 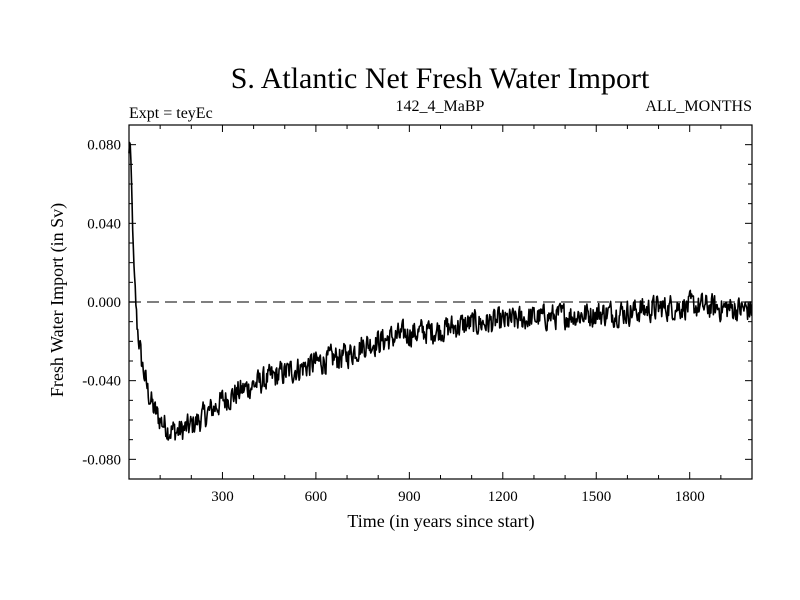 What do you see at coordinates (409, 497) in the screenshot?
I see `x-tick-label: 900` at bounding box center [409, 497].